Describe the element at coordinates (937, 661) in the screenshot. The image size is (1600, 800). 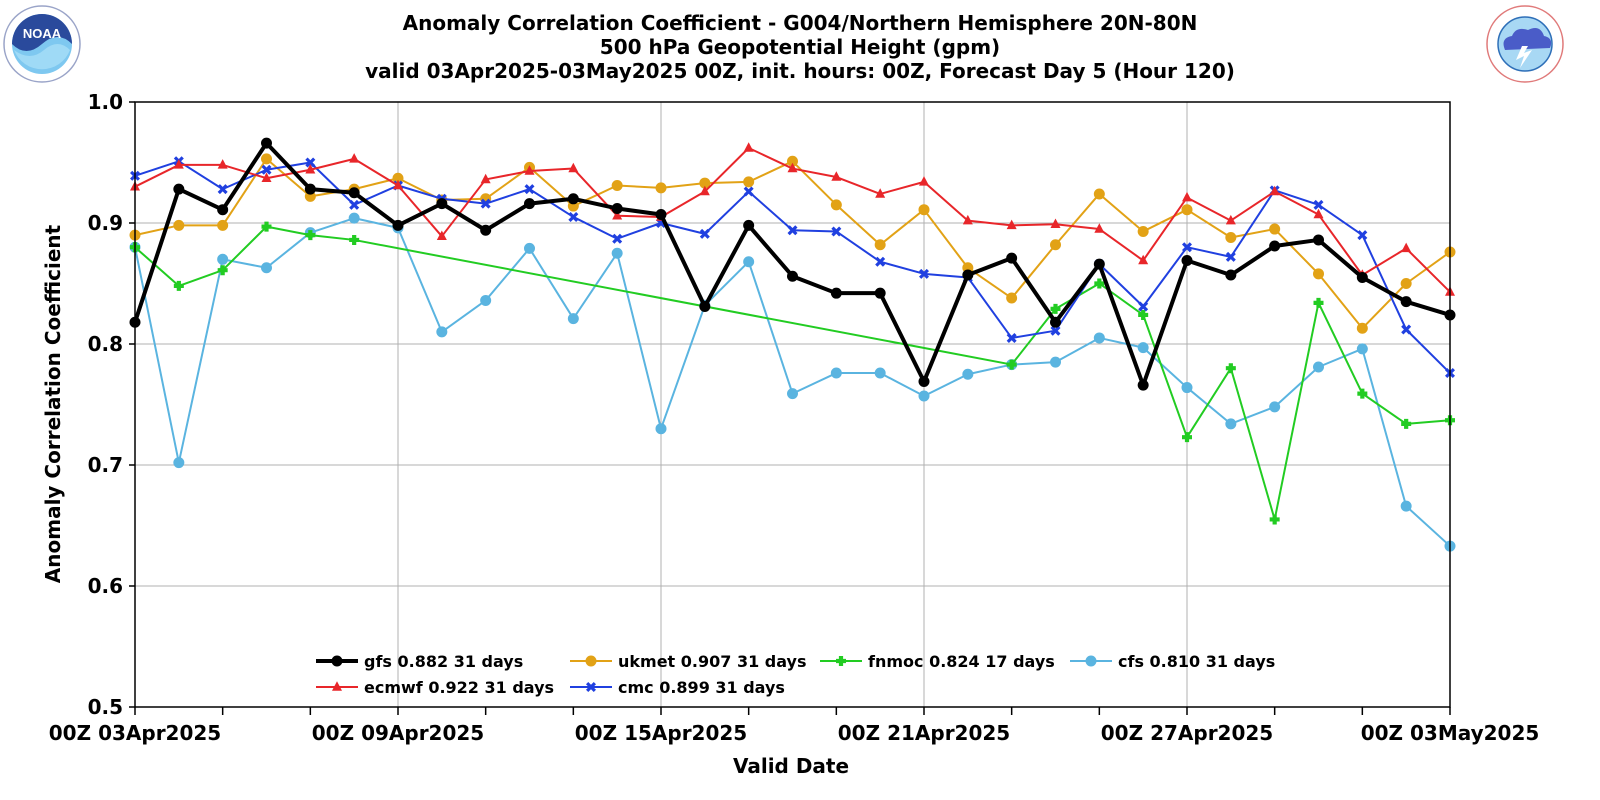
I see `legend-item-fnmoc: fnmoc 0.824 17 days` at that location.